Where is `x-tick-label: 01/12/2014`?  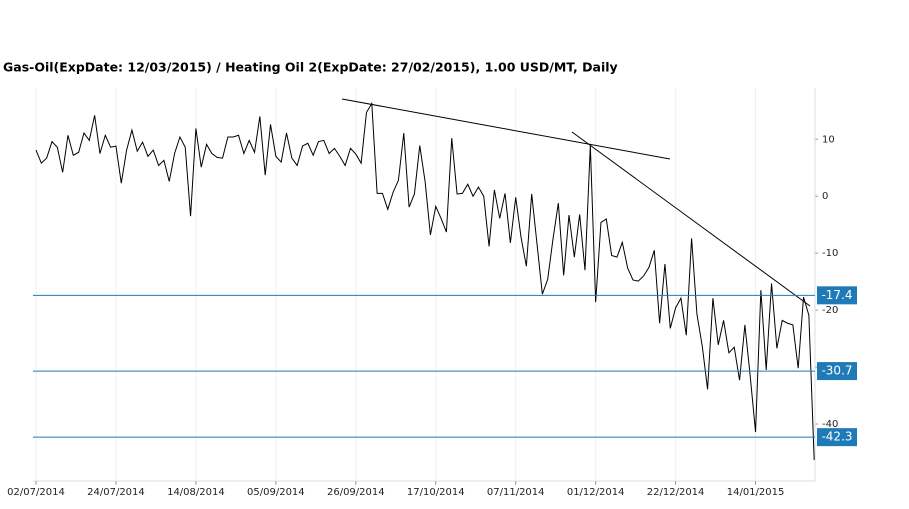 x-tick-label: 01/12/2014 is located at coordinates (596, 492).